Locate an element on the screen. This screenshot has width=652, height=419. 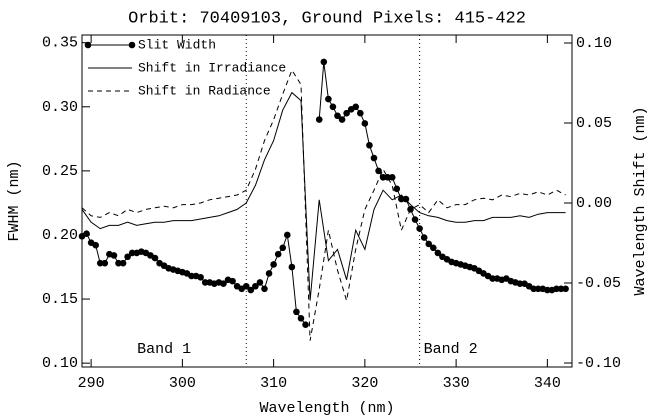
y2-tick-label: -0.10 is located at coordinates (598, 363).